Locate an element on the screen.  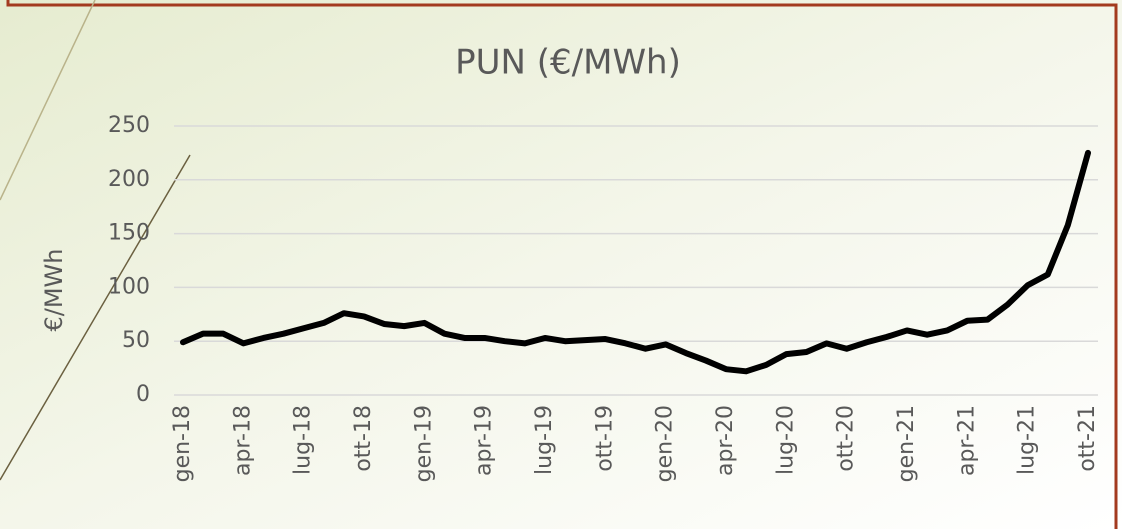
chart-title: PUN (€/MWh) is located at coordinates (568, 63).